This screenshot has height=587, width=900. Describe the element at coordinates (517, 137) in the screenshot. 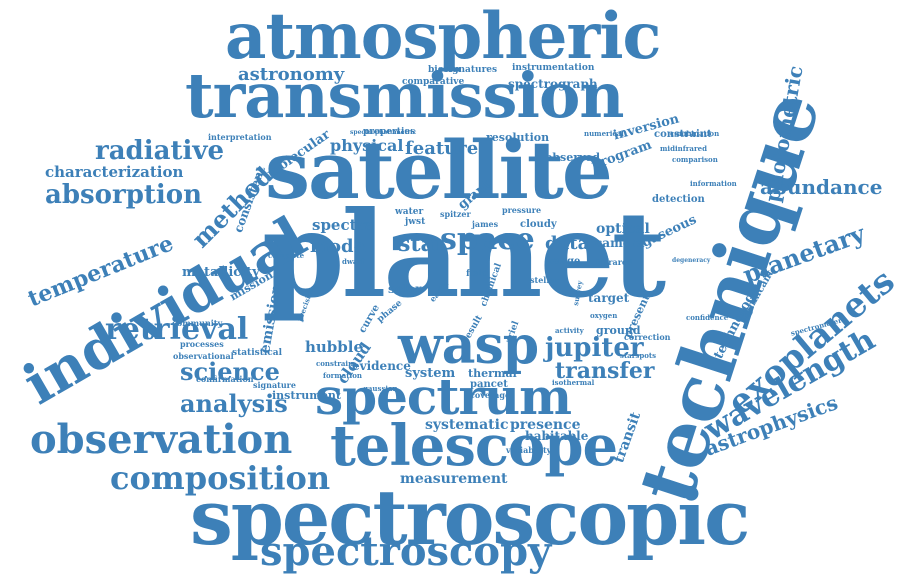

I see `word: resolution` at that location.